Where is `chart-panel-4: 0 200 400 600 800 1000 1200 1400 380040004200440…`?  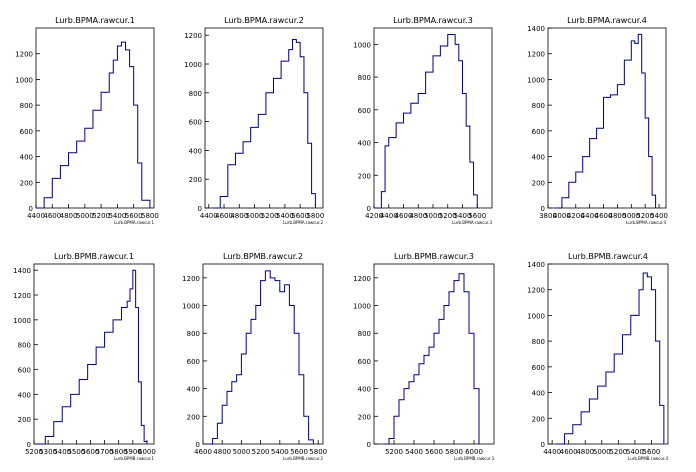 chart-panel-4: 0 200 400 600 800 1000 1200 1400 380040004200440… is located at coordinates (597, 119).